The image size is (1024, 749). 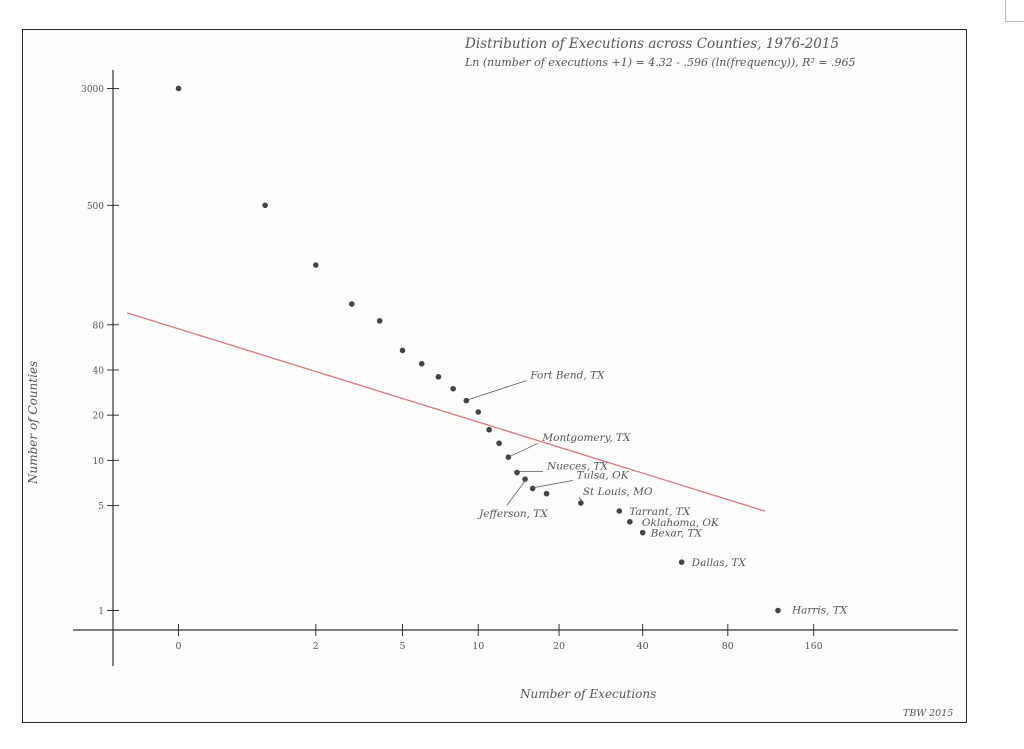 I want to click on county-label: Bexar, TX, so click(x=676, y=534).